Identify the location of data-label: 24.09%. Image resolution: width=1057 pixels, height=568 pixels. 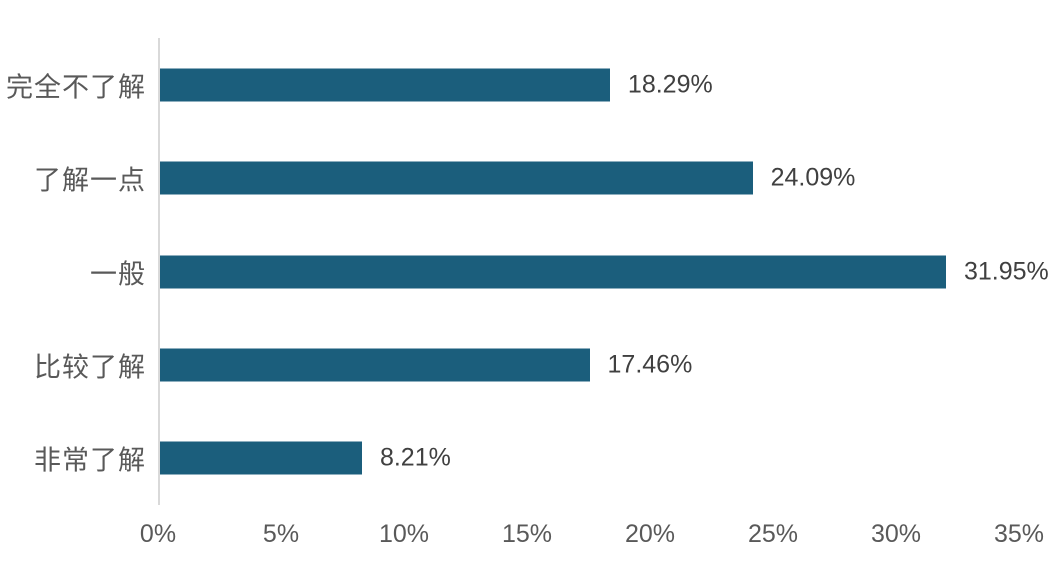
(813, 177).